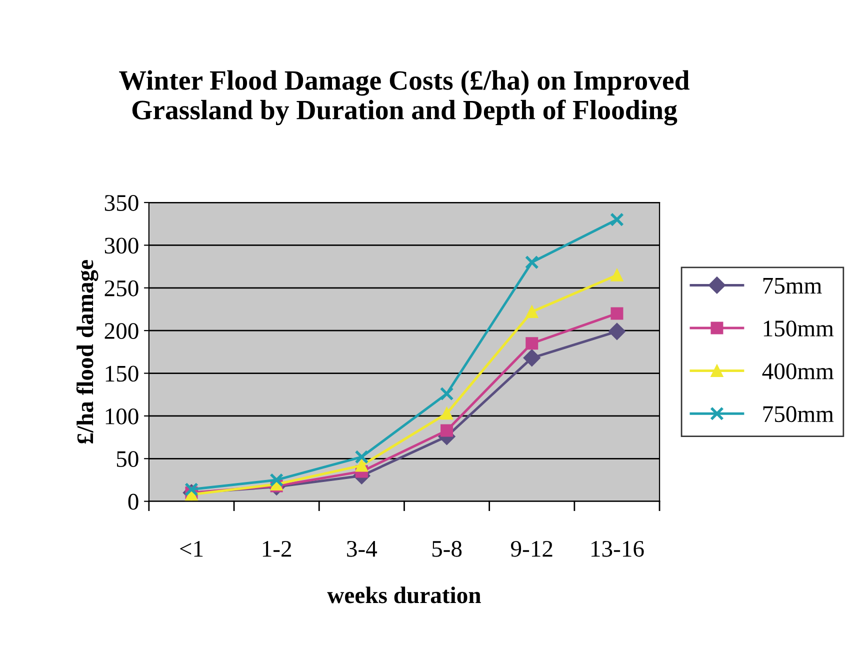 The width and height of the screenshot is (851, 664). I want to click on y-tick-label: 250, so click(121, 288).